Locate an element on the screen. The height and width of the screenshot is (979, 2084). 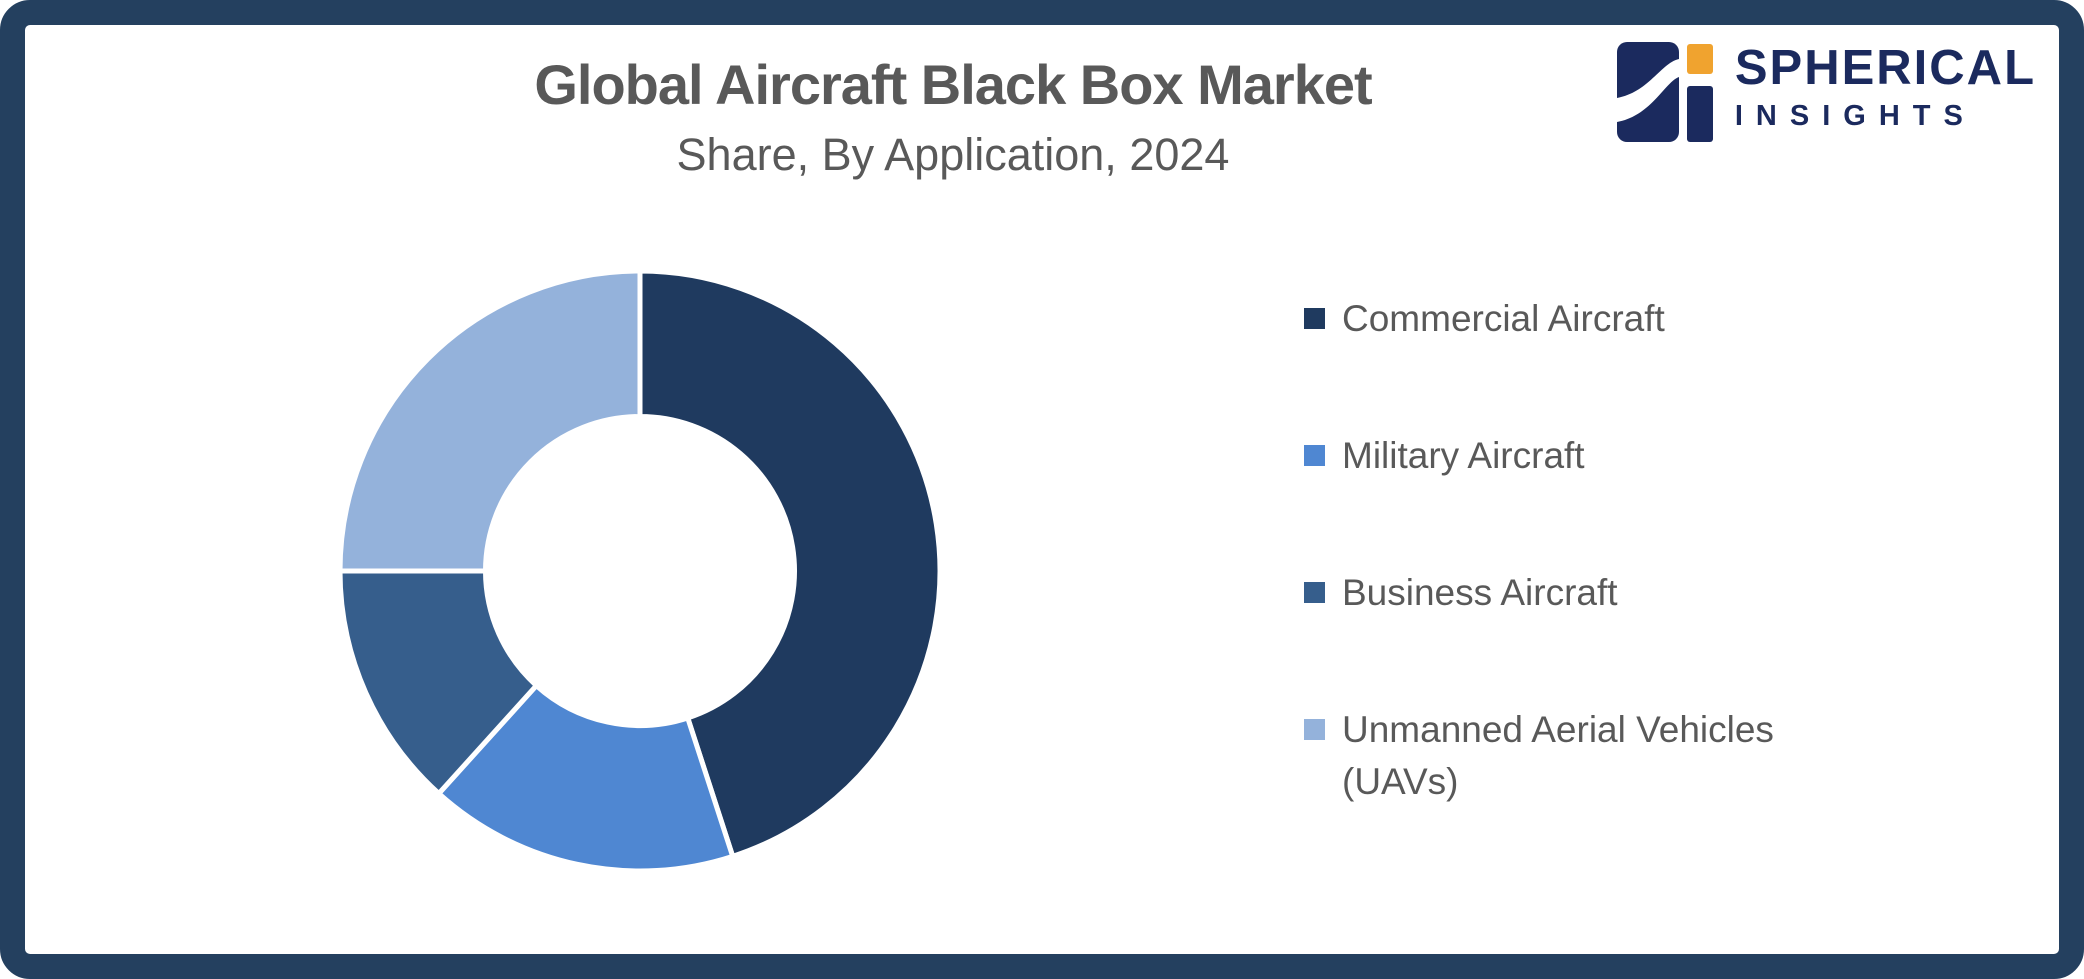
logo-navy-bar is located at coordinates (1699, 114).